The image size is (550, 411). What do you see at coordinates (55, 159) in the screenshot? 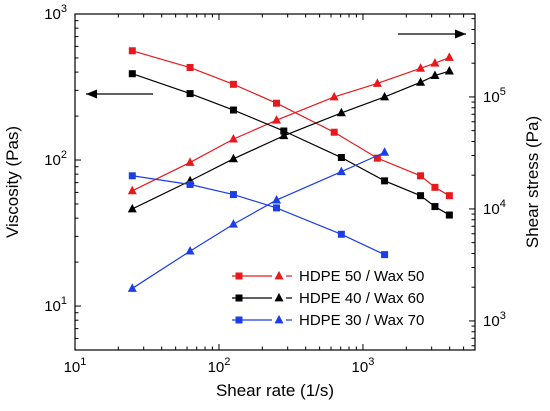
I see `y-left-tick-label: 10²` at bounding box center [55, 159].